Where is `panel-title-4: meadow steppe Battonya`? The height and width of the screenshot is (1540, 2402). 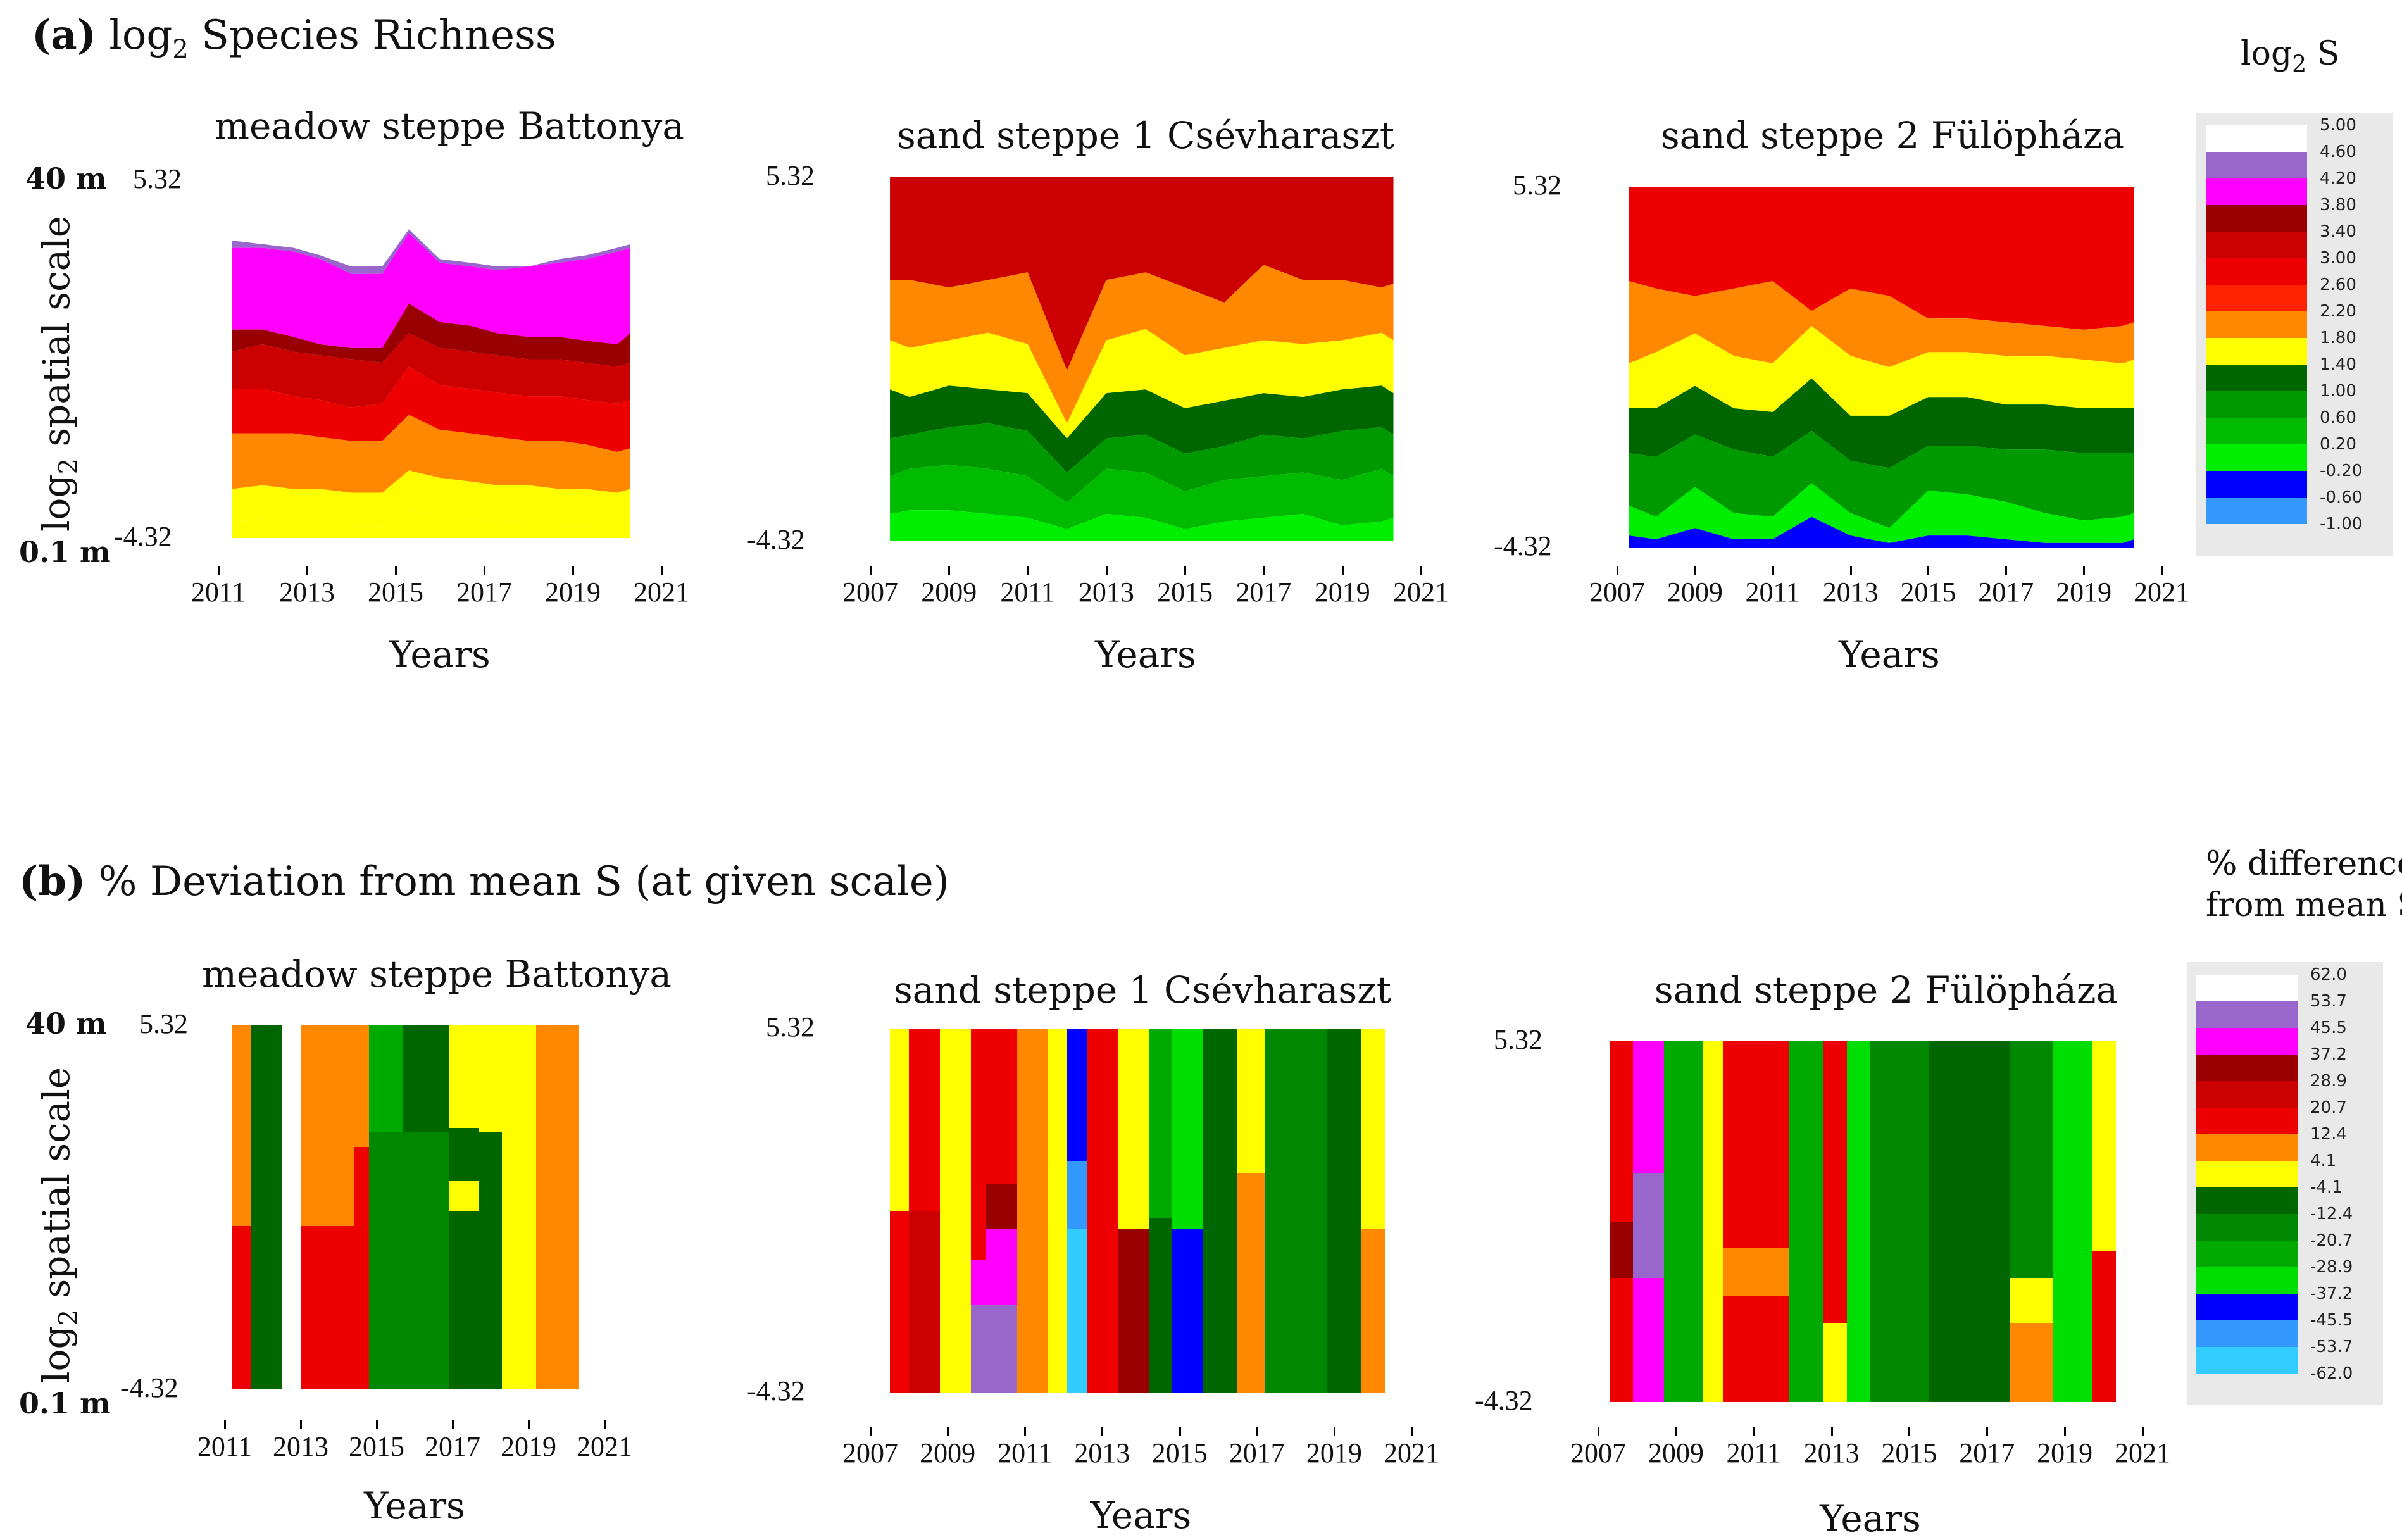
panel-title-4: meadow steppe Battonya is located at coordinates (437, 974).